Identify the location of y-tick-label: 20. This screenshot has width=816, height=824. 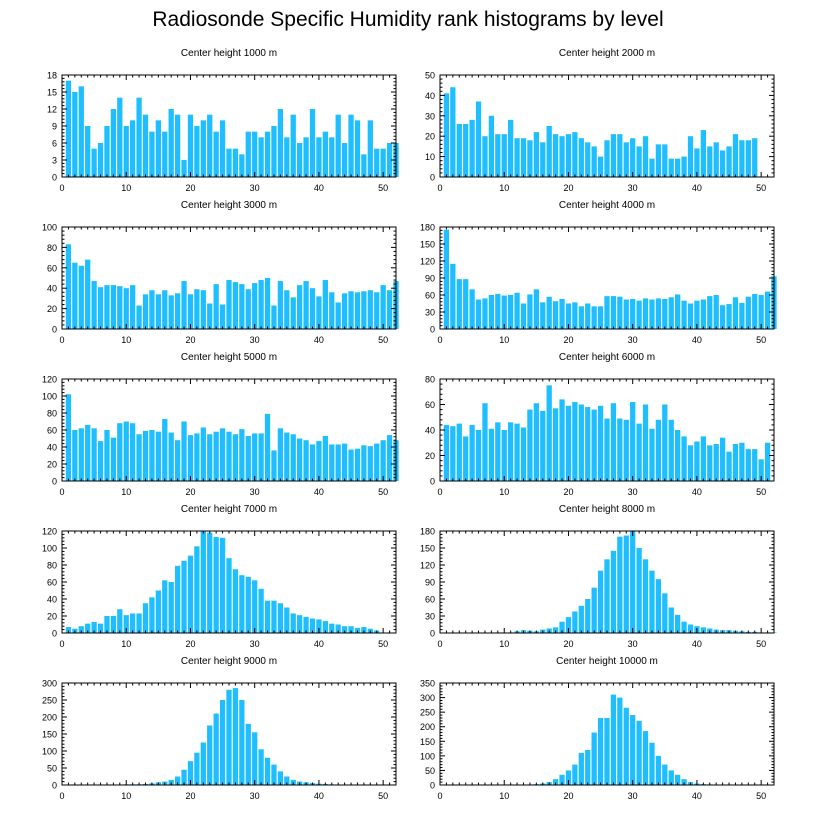
(52, 309).